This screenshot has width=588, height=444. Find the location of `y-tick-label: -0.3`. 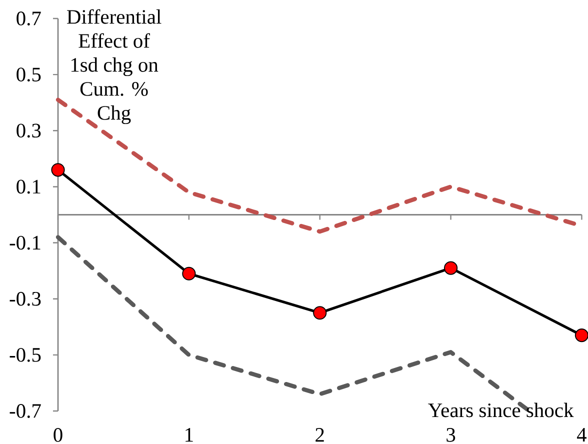

y-tick-label: -0.3 is located at coordinates (25, 299).